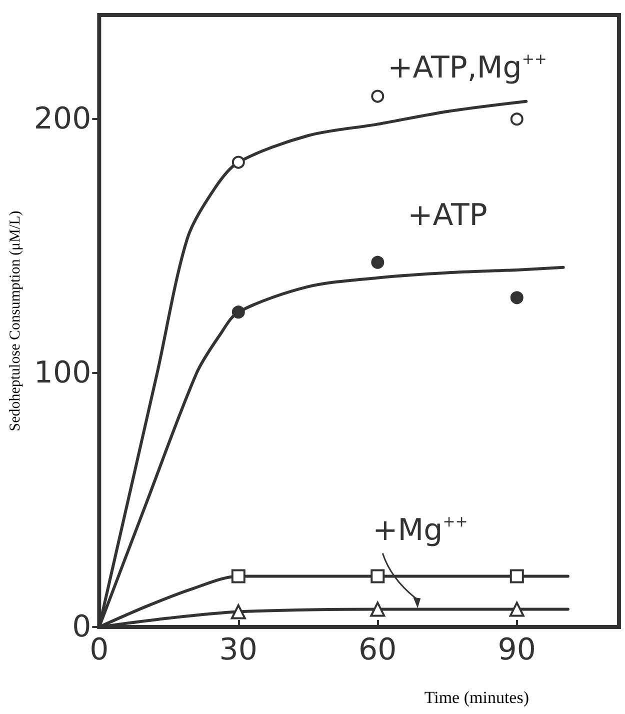  Describe the element at coordinates (476, 697) in the screenshot. I see `x-axis-title: Time (minutes)` at that location.